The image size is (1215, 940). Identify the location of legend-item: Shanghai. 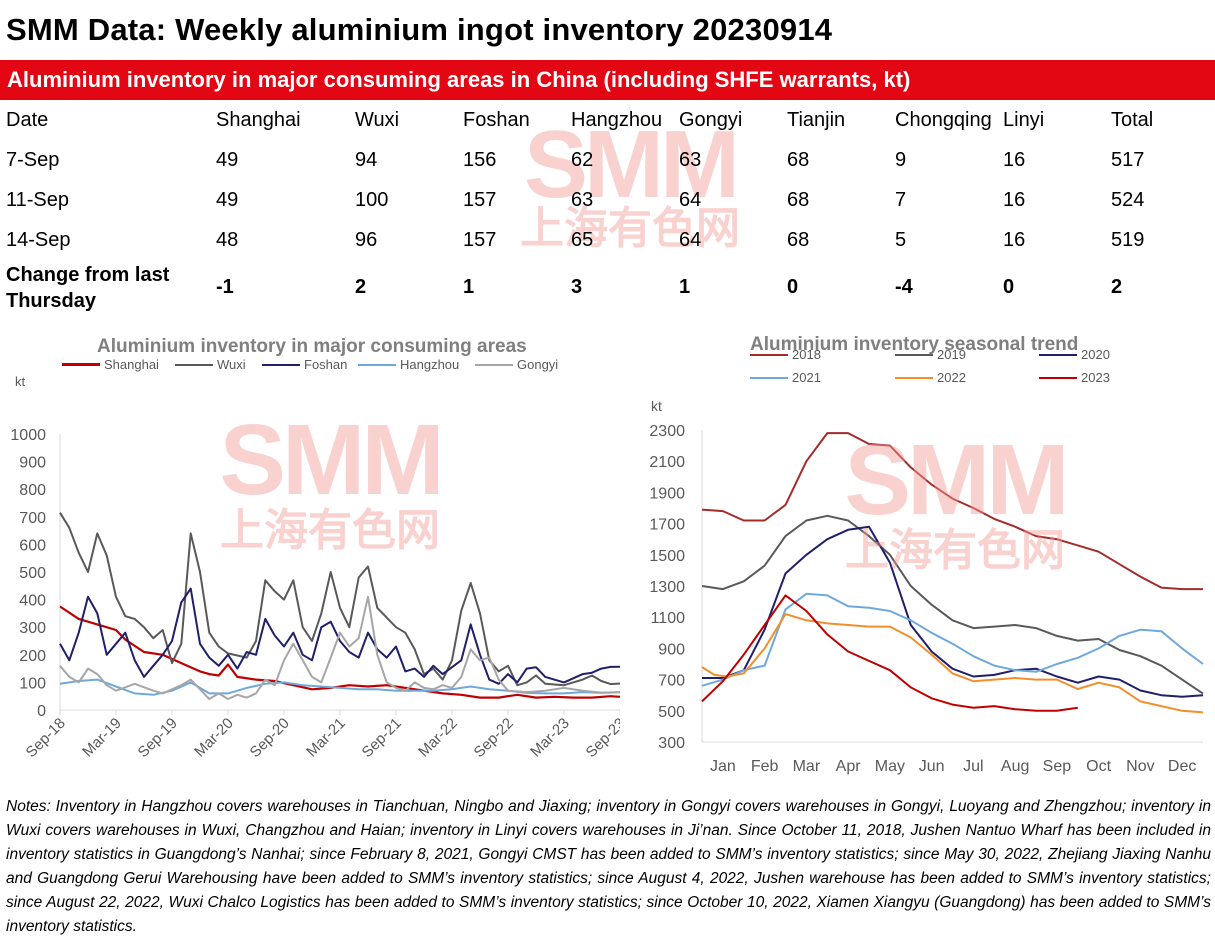
(110, 364).